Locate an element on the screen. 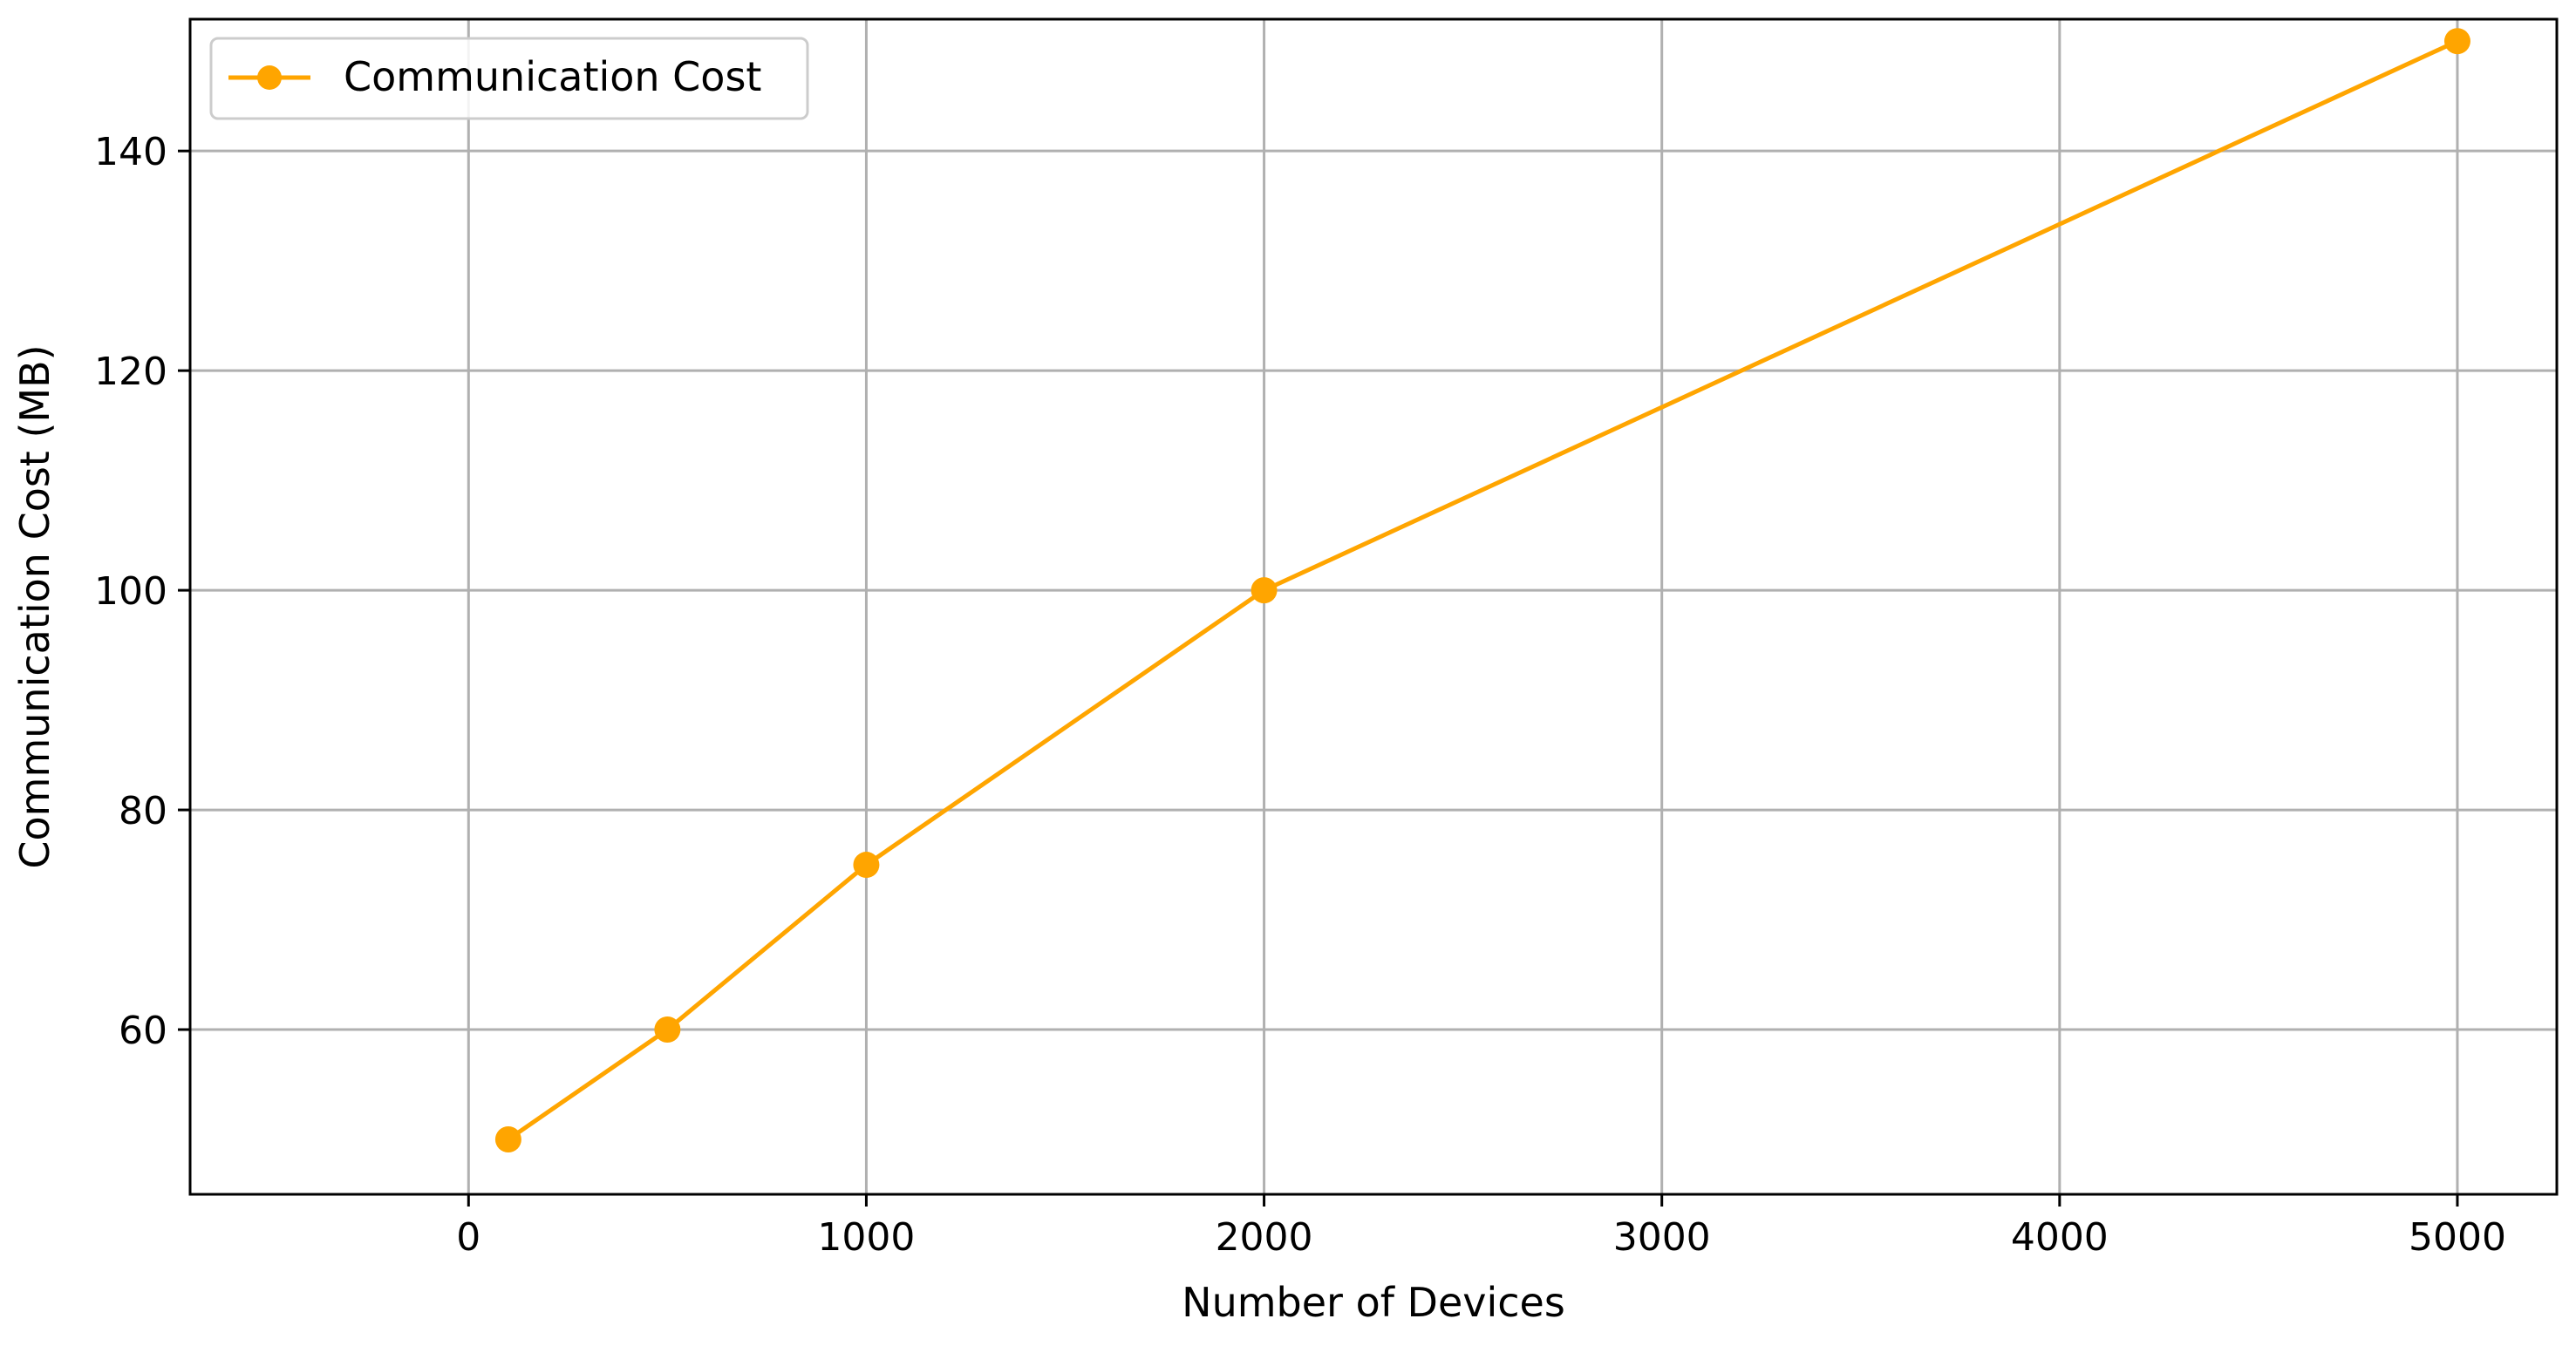 The image size is (2576, 1346). y-tick-label: 60 is located at coordinates (143, 1031).